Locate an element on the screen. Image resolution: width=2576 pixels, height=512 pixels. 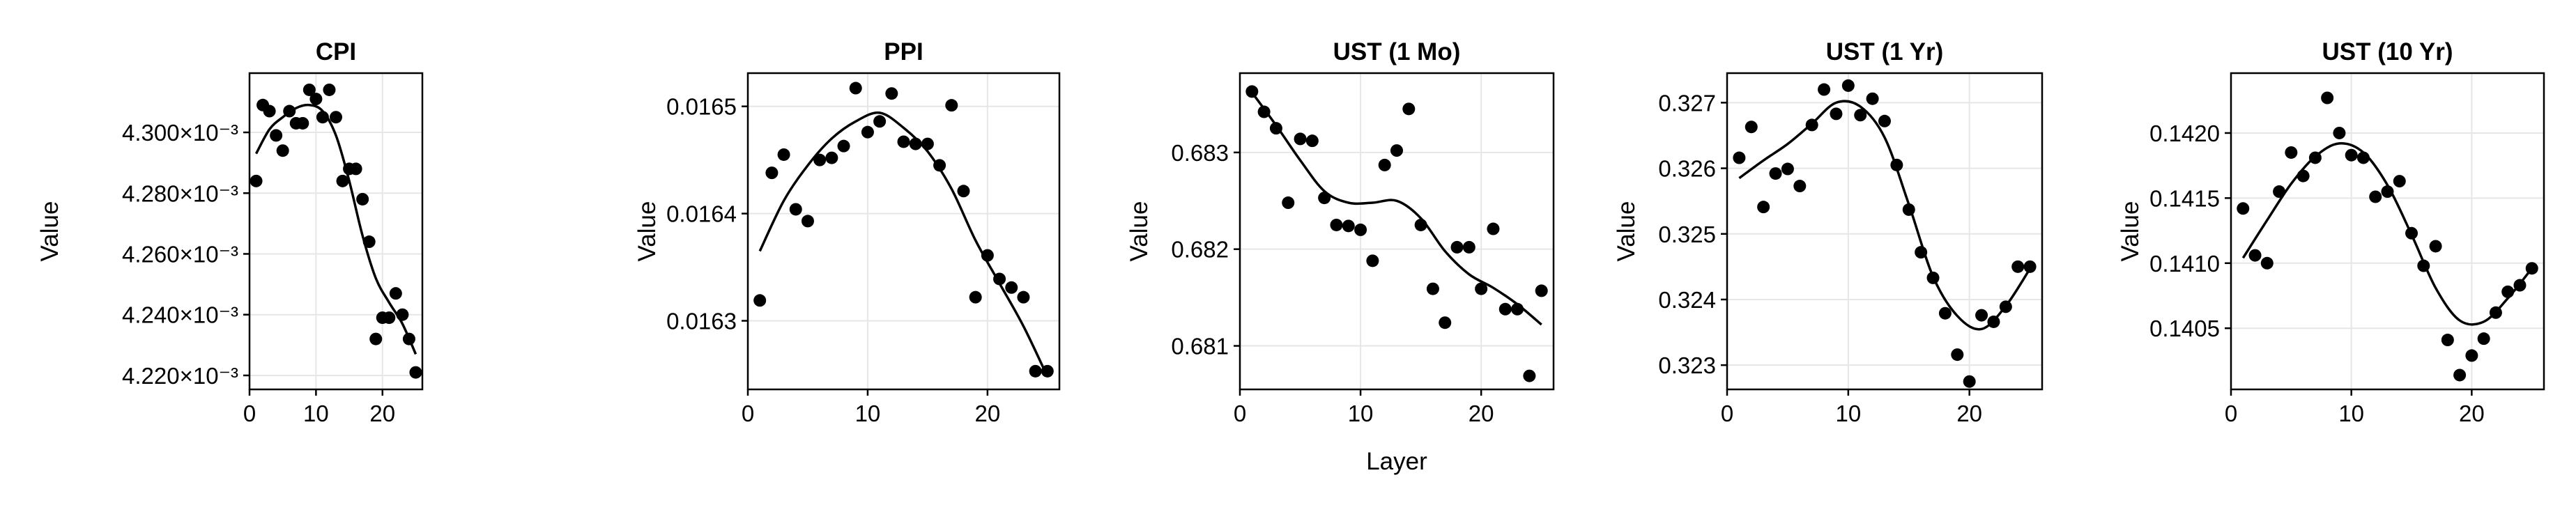
chart-title: PPI is located at coordinates (904, 51).